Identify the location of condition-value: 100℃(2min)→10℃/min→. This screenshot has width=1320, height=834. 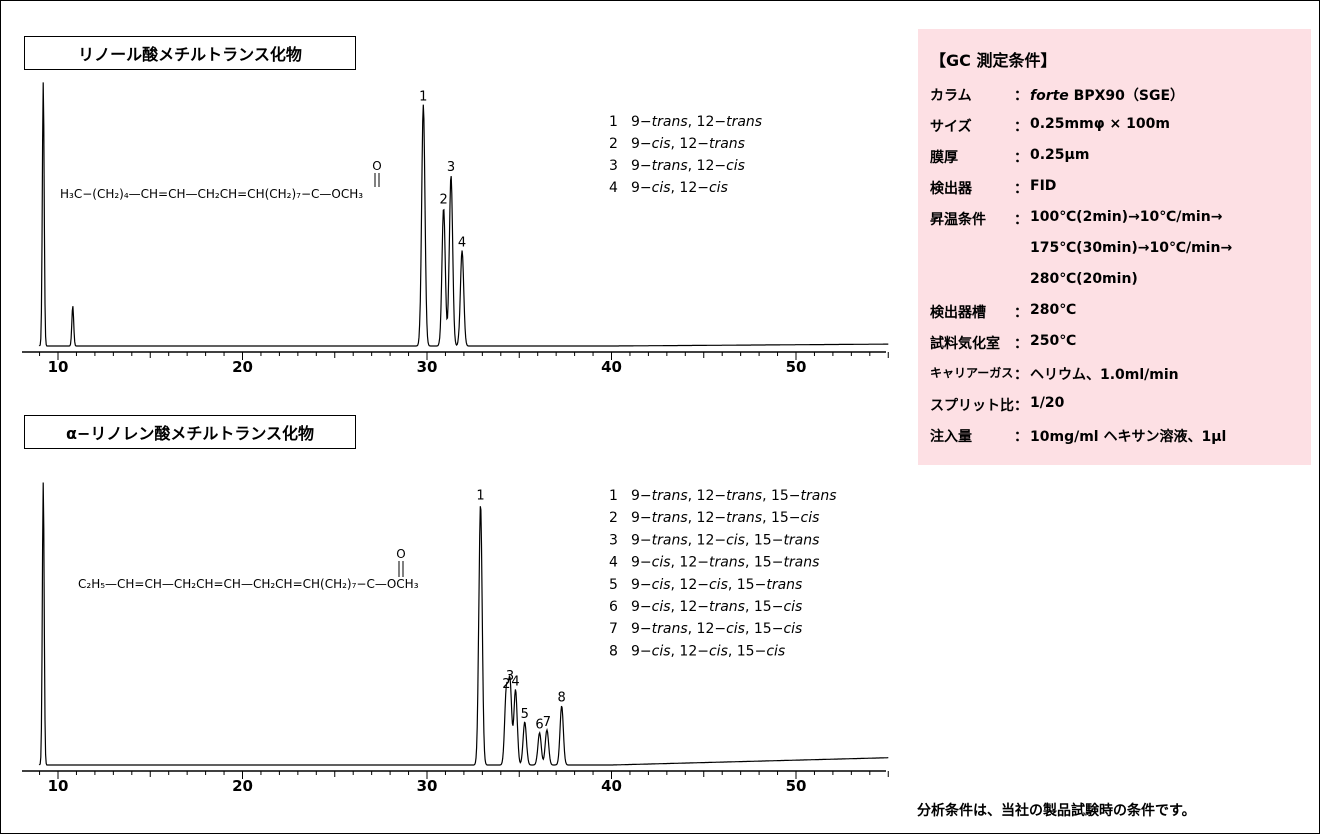
(1126, 217).